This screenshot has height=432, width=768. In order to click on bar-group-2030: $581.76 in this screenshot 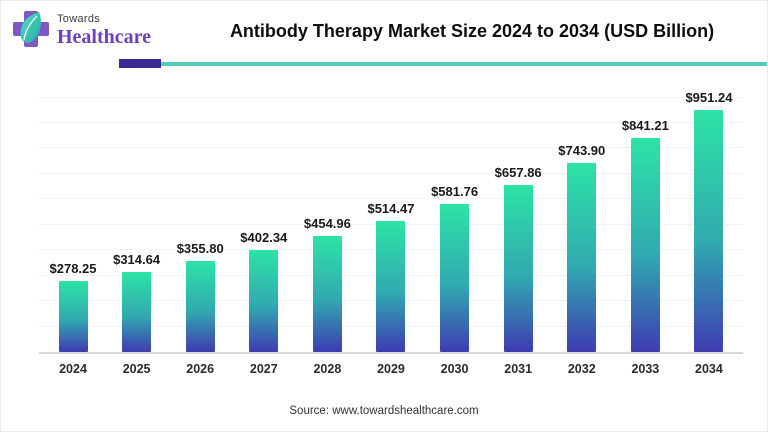, I will do `click(455, 268)`.